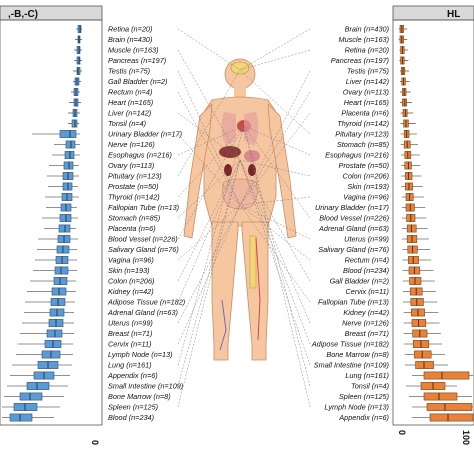  I want to click on right-tissue-label: Blood (n=234), so click(366, 270).